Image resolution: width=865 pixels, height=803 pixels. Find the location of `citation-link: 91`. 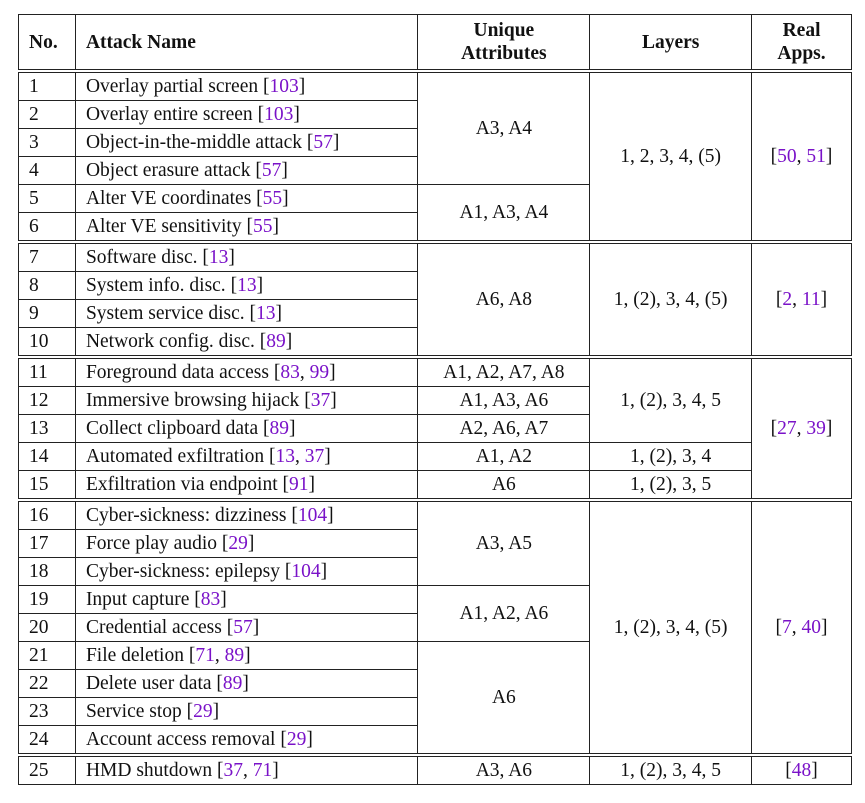

citation-link: 91 is located at coordinates (299, 484).